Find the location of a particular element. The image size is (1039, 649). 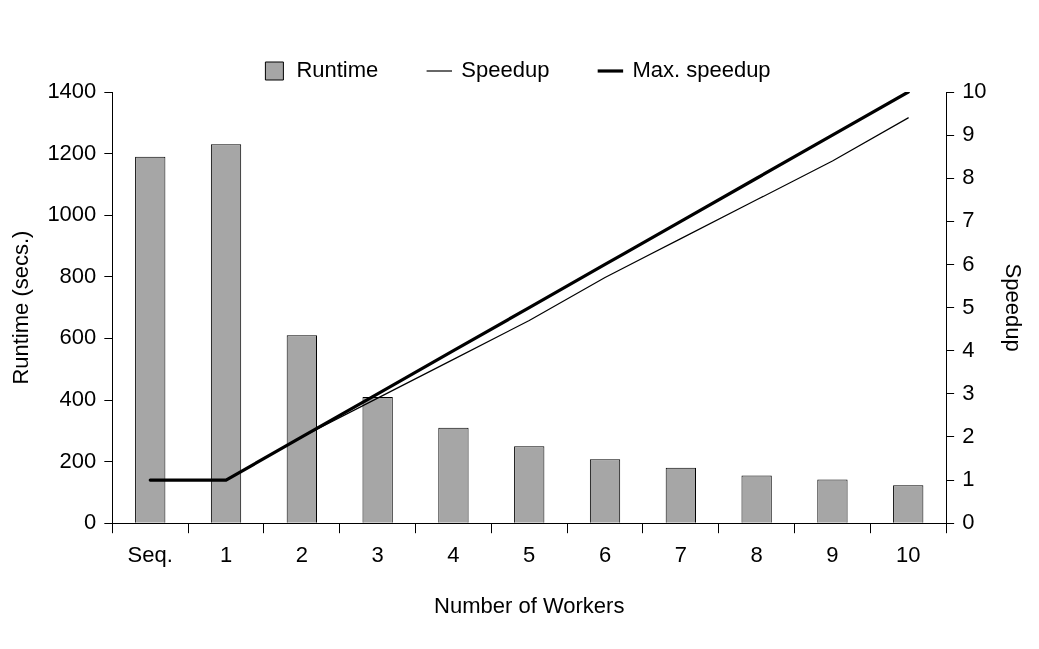

x-tick-label: 9 is located at coordinates (832, 555).